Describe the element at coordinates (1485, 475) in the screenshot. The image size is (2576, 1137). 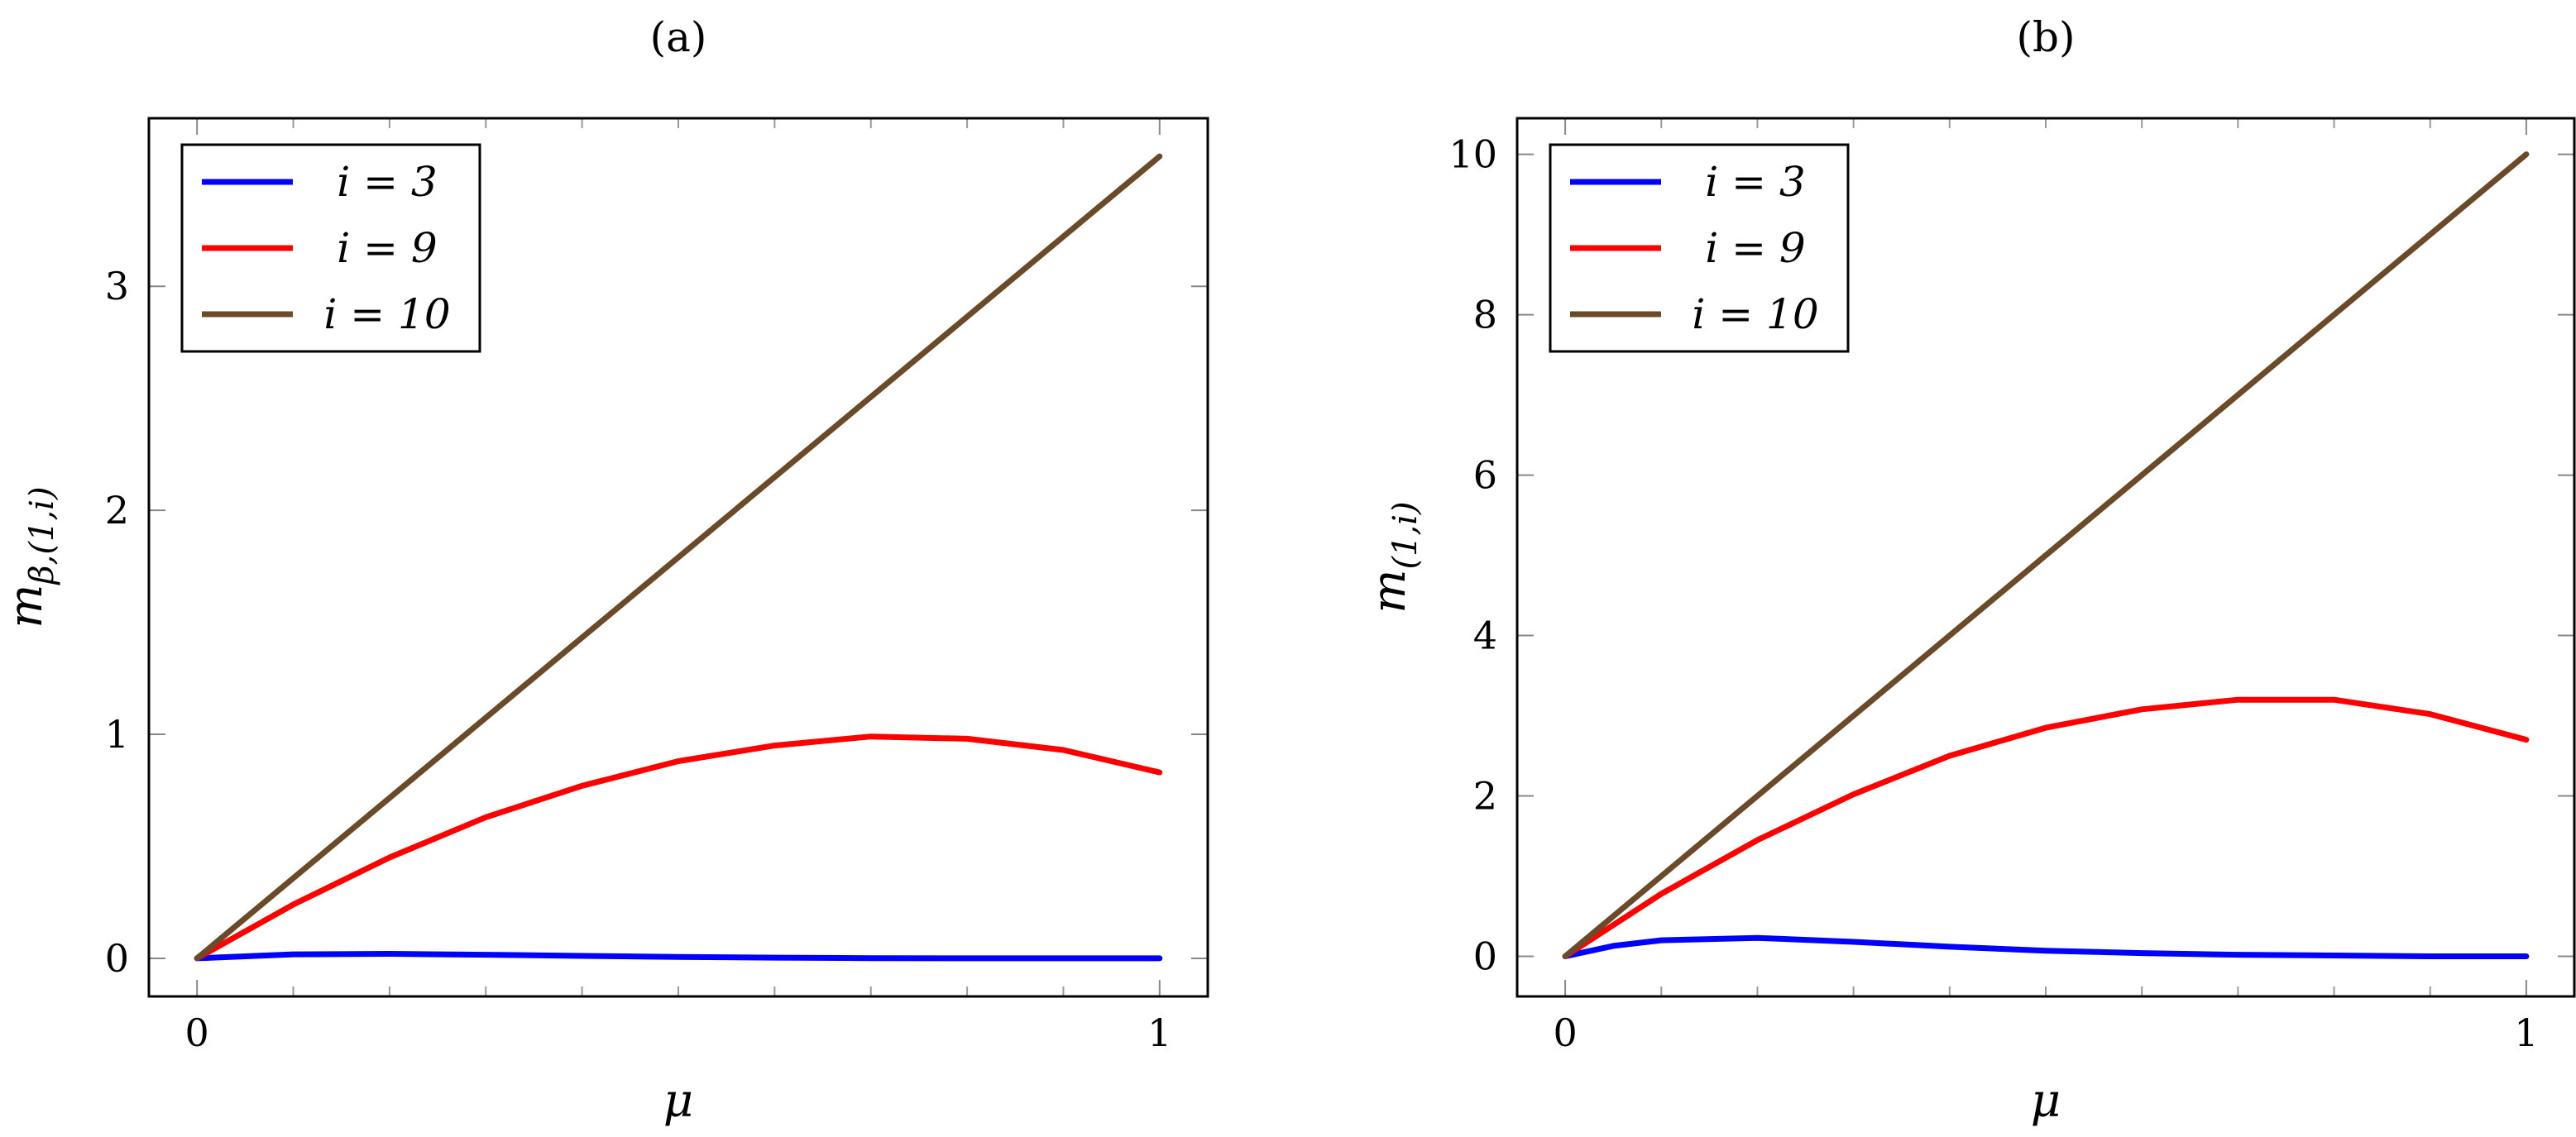
I see `y-tick-label: 6` at that location.